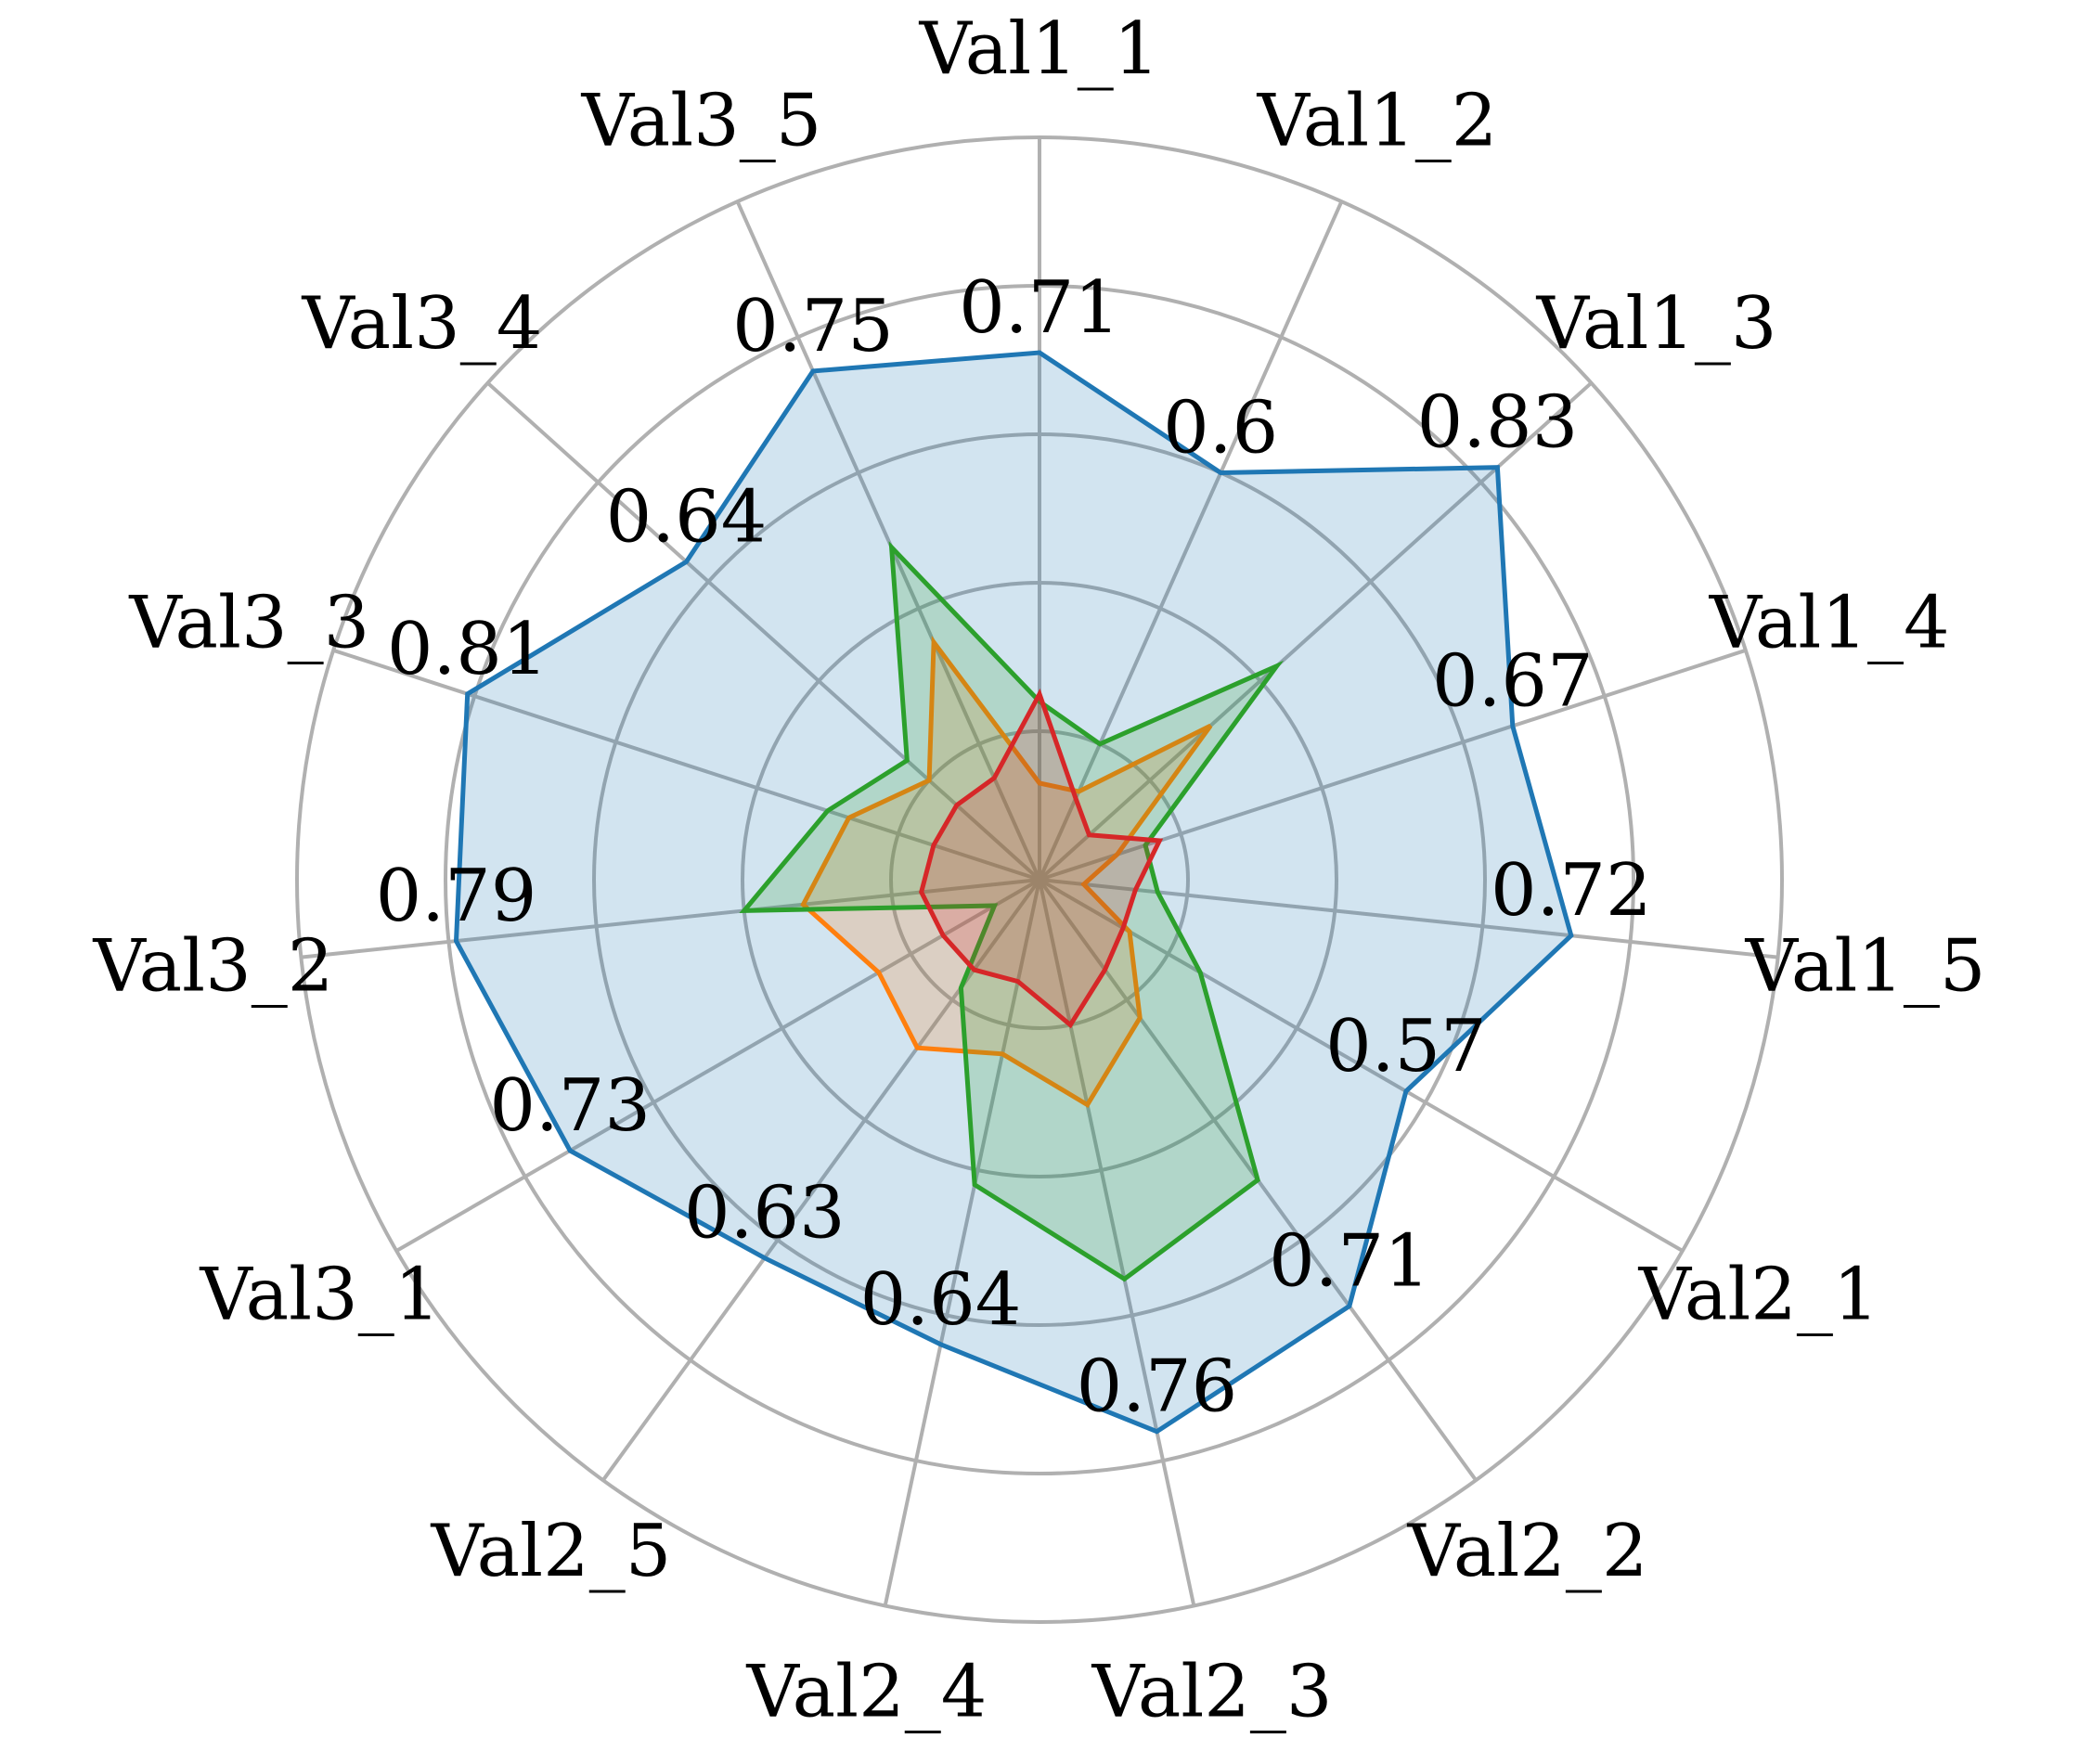 This screenshot has height=1764, width=2079. What do you see at coordinates (701, 121) in the screenshot?
I see `axis-label-val3-5: Val3_5` at bounding box center [701, 121].